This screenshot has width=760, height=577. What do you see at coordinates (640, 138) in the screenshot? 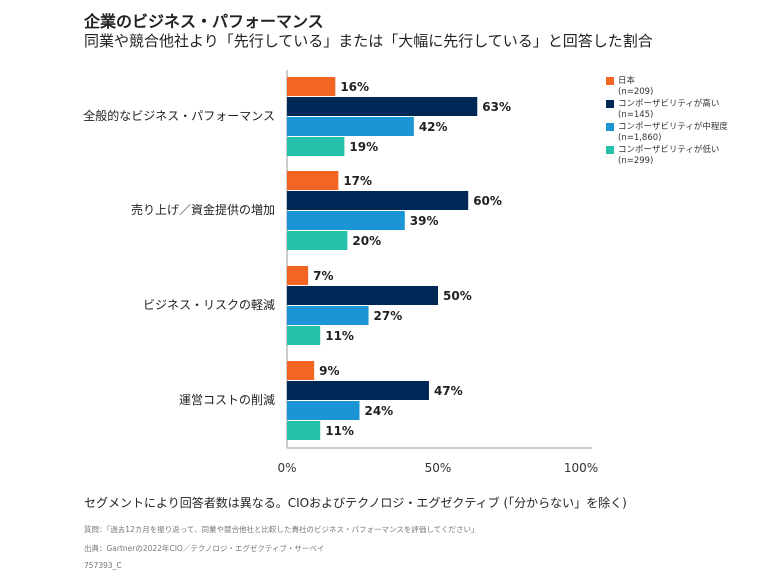
I see `legend-n: (n=1,860)` at bounding box center [640, 138].